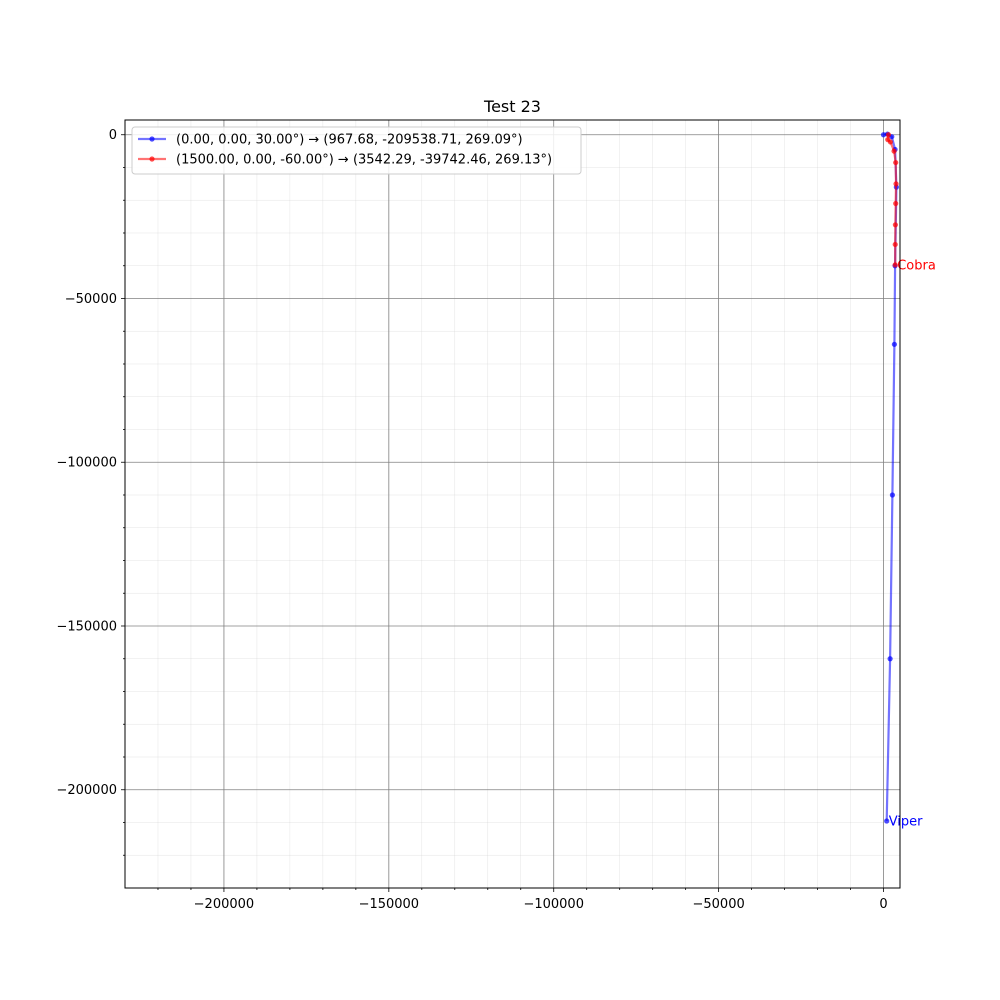  What do you see at coordinates (512, 106) in the screenshot?
I see `chart-title: Test 23` at bounding box center [512, 106].